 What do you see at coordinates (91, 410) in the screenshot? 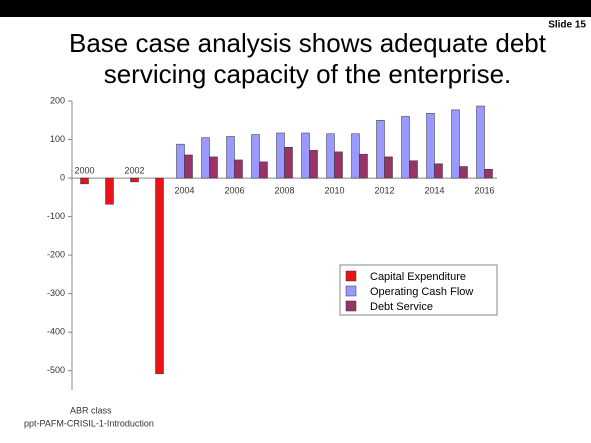
I see `footer-line: ABR class` at bounding box center [91, 410].